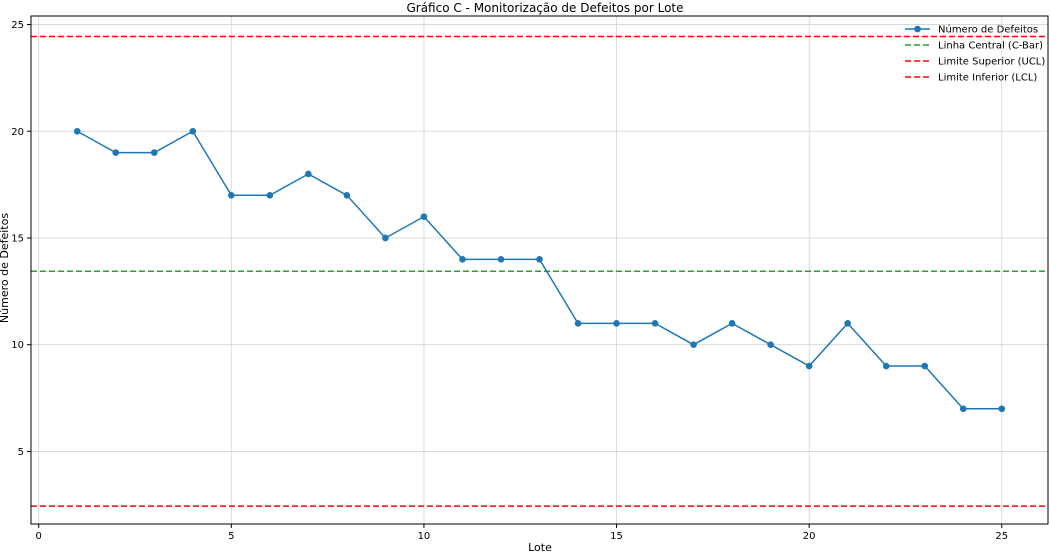  Describe the element at coordinates (21, 452) in the screenshot. I see `y-tick-label: 5` at that location.